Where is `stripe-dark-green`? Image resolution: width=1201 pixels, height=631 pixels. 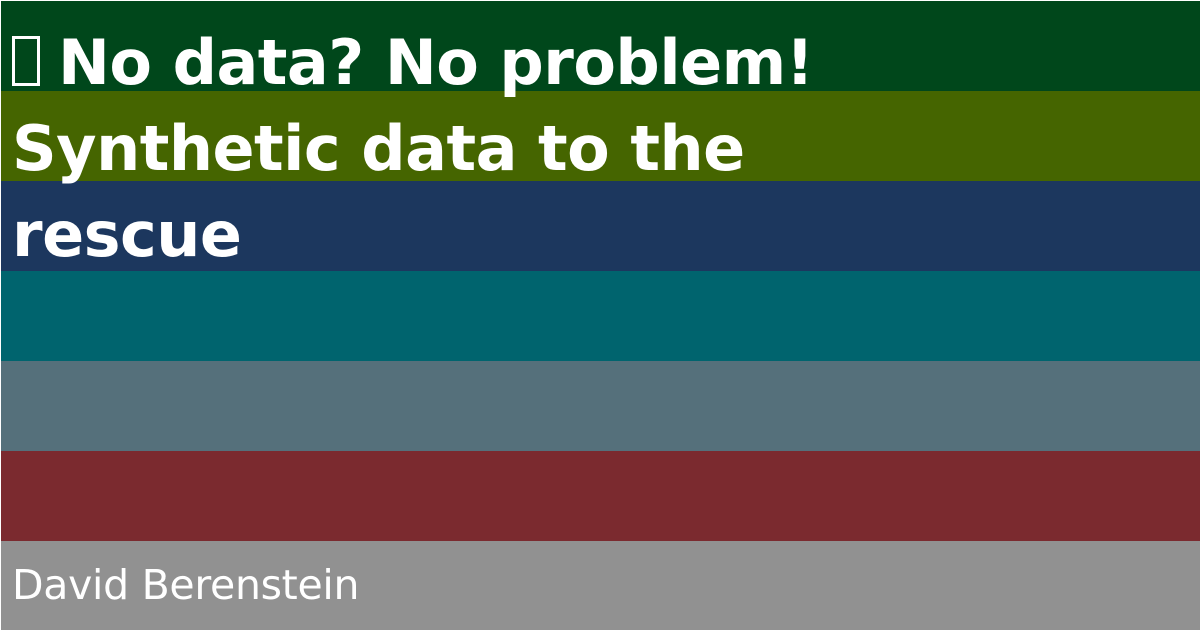 stripe-dark-green is located at coordinates (600, 46).